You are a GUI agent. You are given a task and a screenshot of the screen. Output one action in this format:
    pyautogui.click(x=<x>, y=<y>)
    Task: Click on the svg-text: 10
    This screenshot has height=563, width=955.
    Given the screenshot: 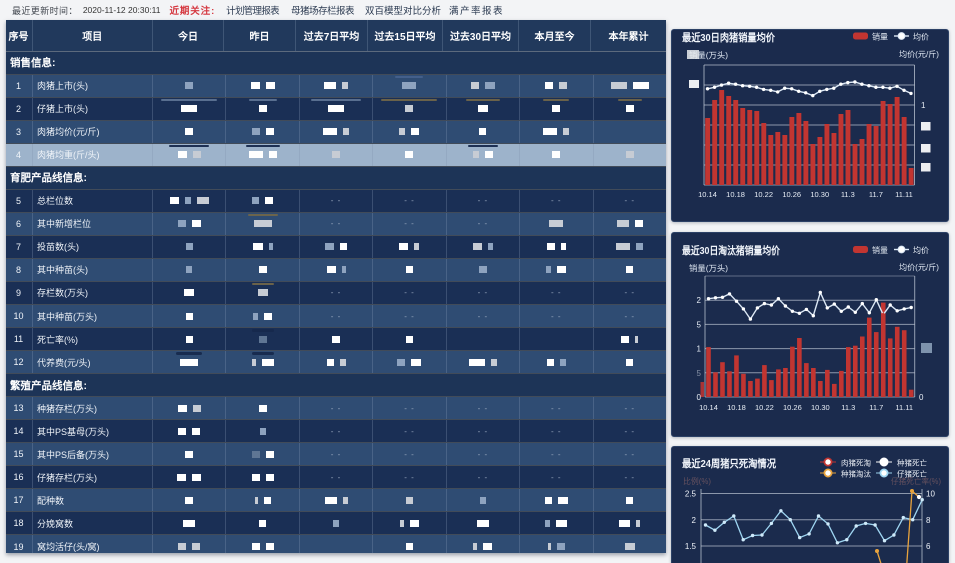 What is the action you would take?
    pyautogui.click(x=930, y=494)
    